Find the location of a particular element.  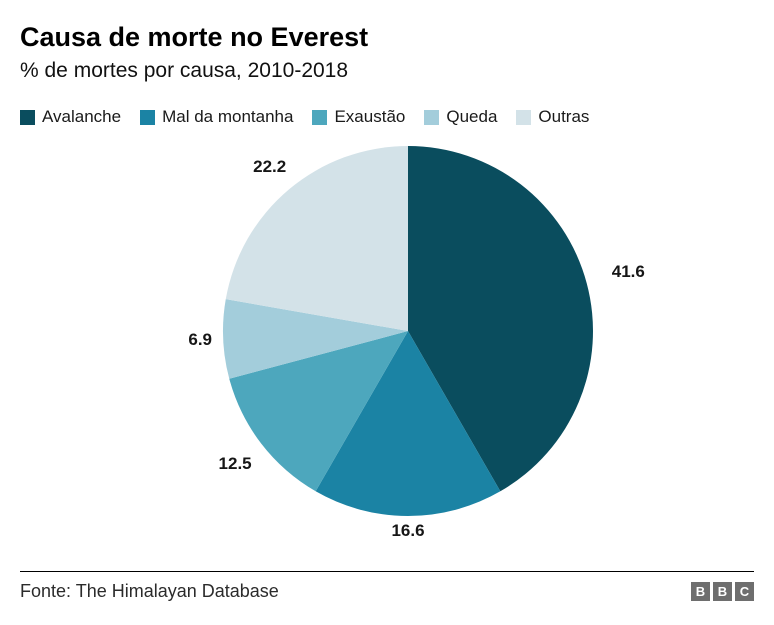

legend-item-mal-da-montanha: Mal da montanha is located at coordinates (216, 117).